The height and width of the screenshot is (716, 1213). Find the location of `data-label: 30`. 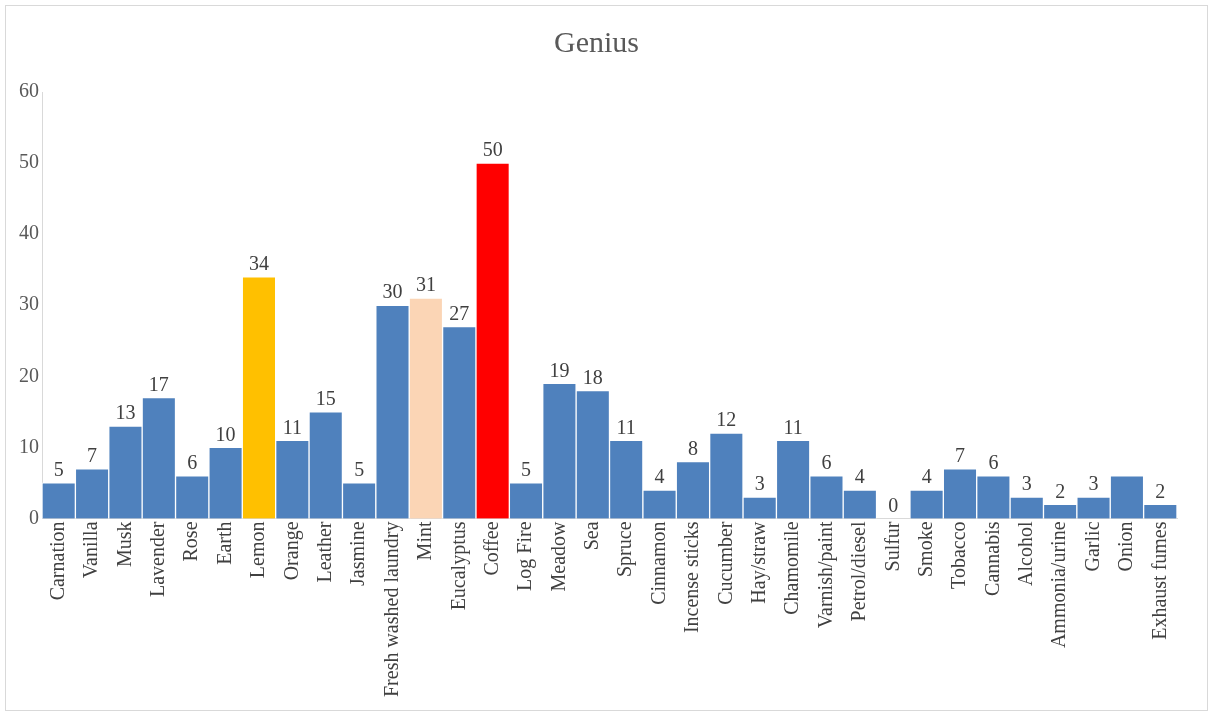

data-label: 30 is located at coordinates (392, 291).